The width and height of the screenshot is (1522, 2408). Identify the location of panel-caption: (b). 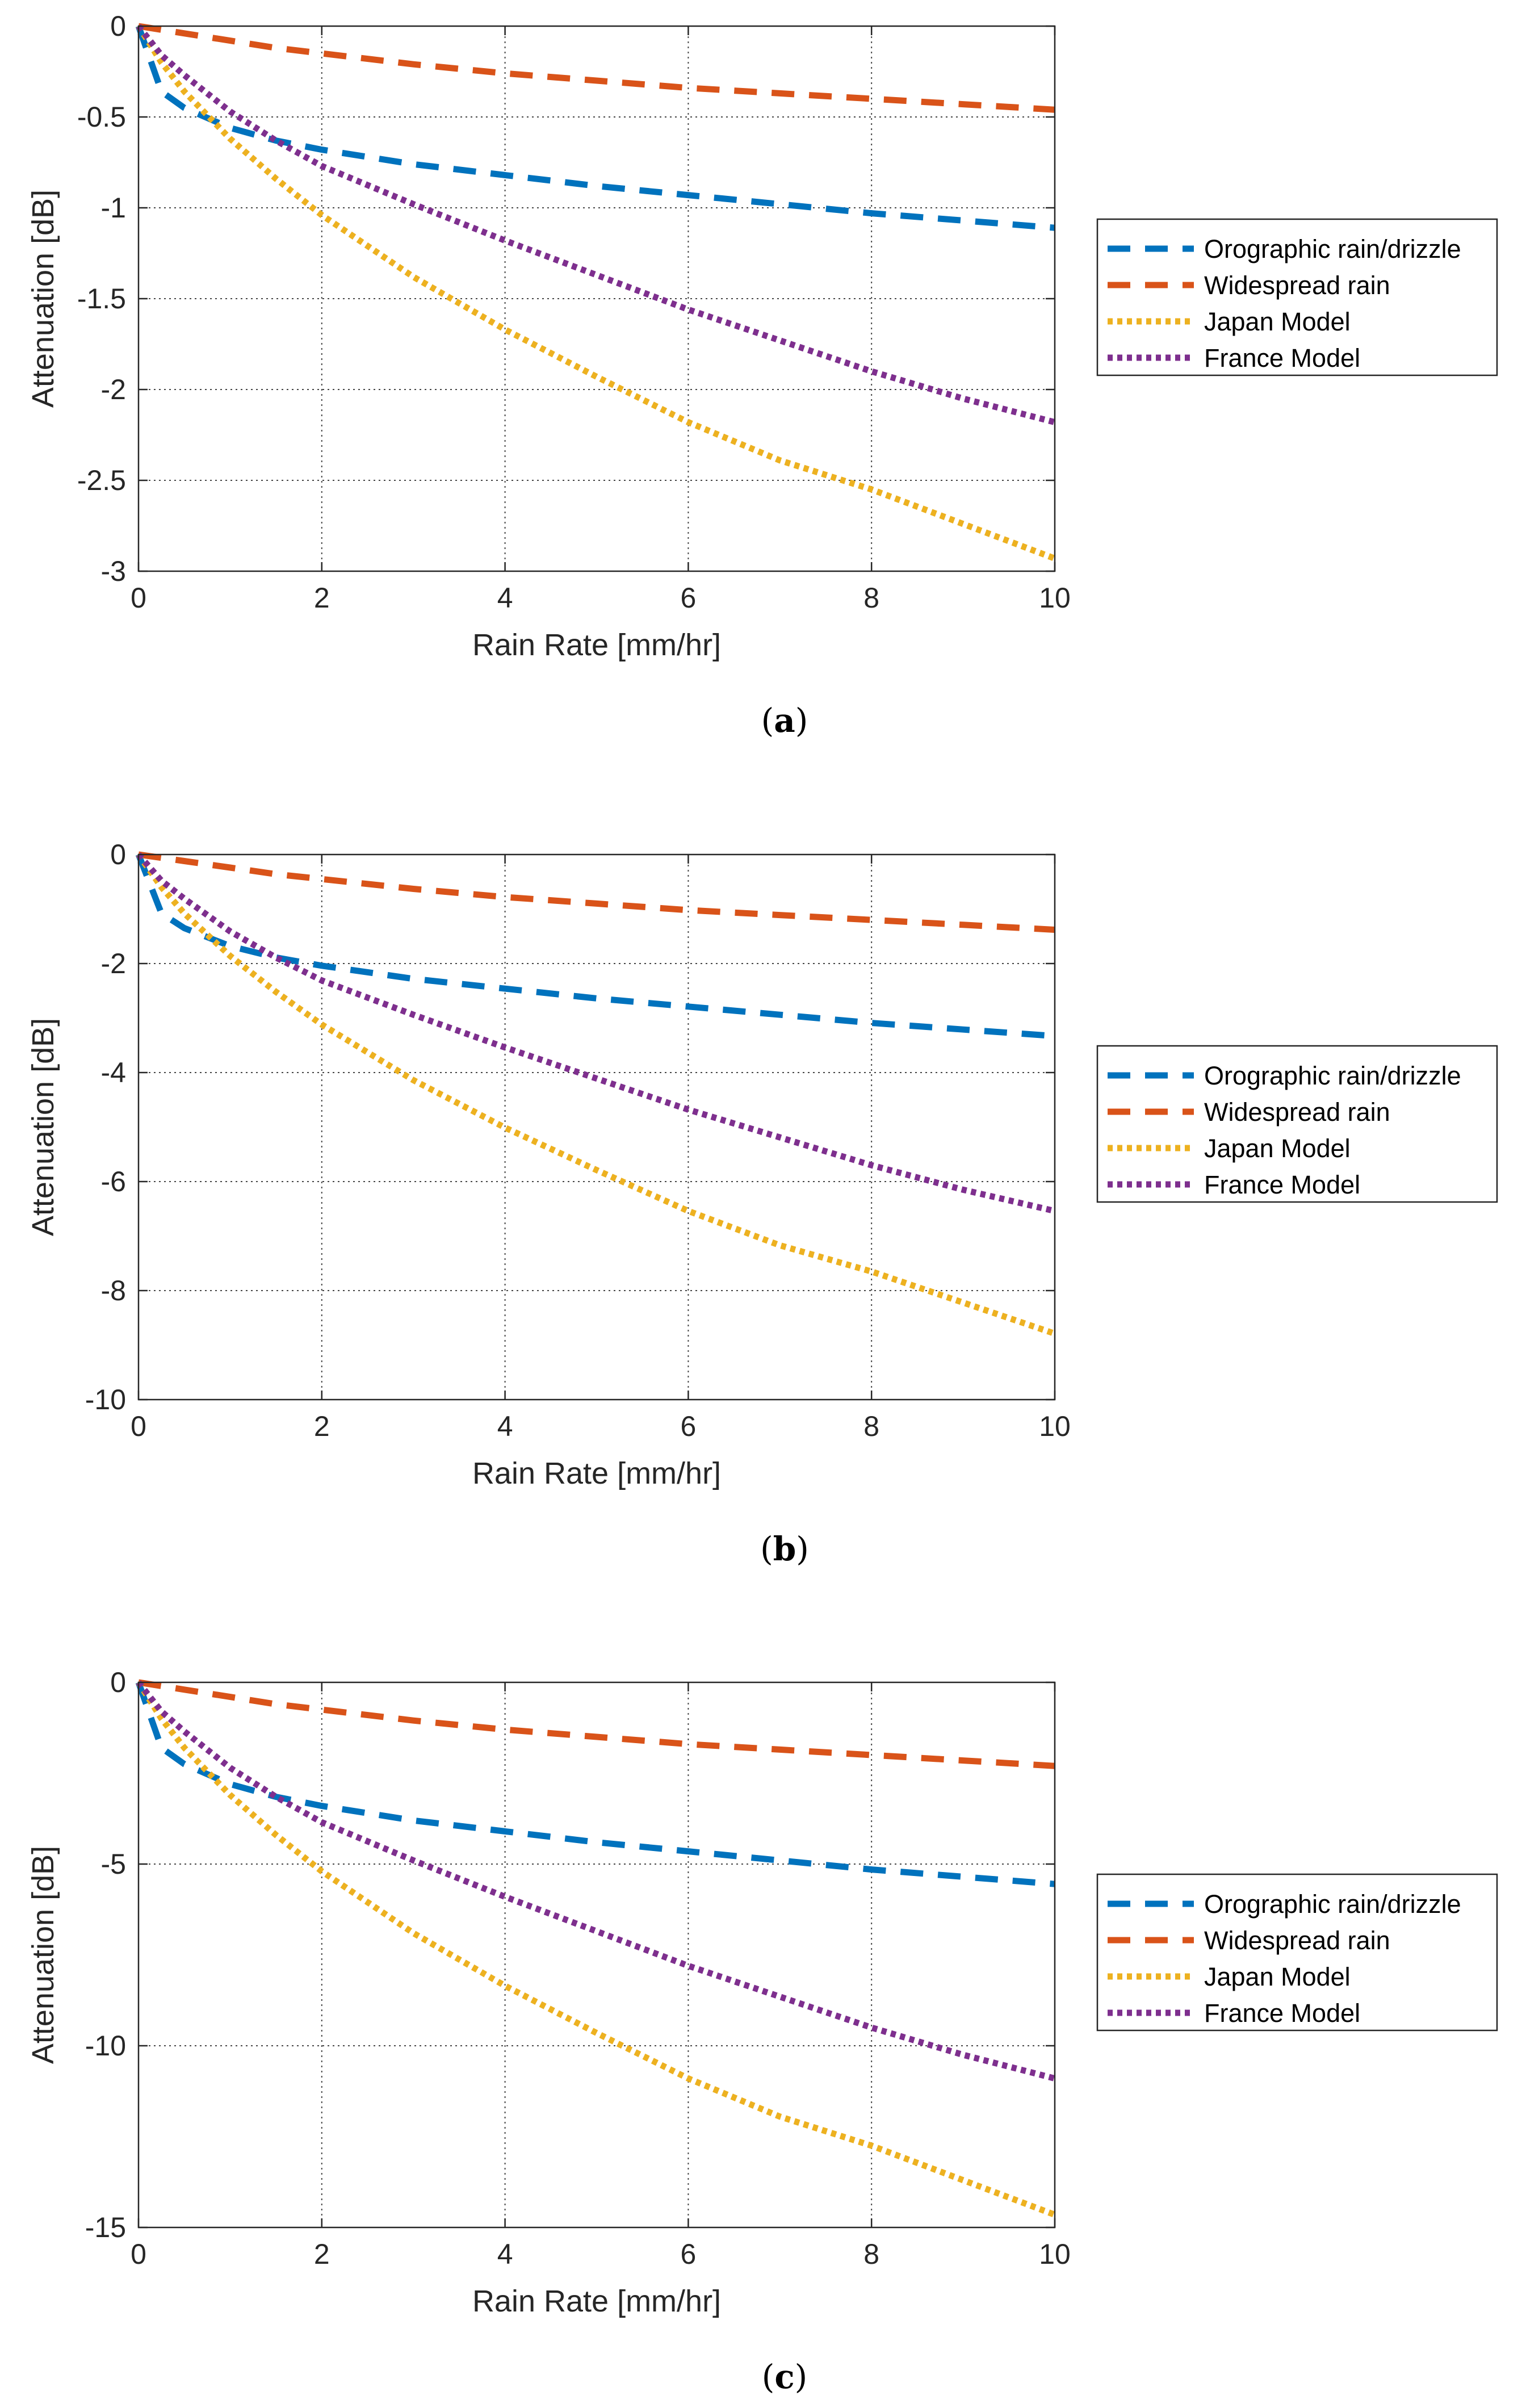
(784, 1549).